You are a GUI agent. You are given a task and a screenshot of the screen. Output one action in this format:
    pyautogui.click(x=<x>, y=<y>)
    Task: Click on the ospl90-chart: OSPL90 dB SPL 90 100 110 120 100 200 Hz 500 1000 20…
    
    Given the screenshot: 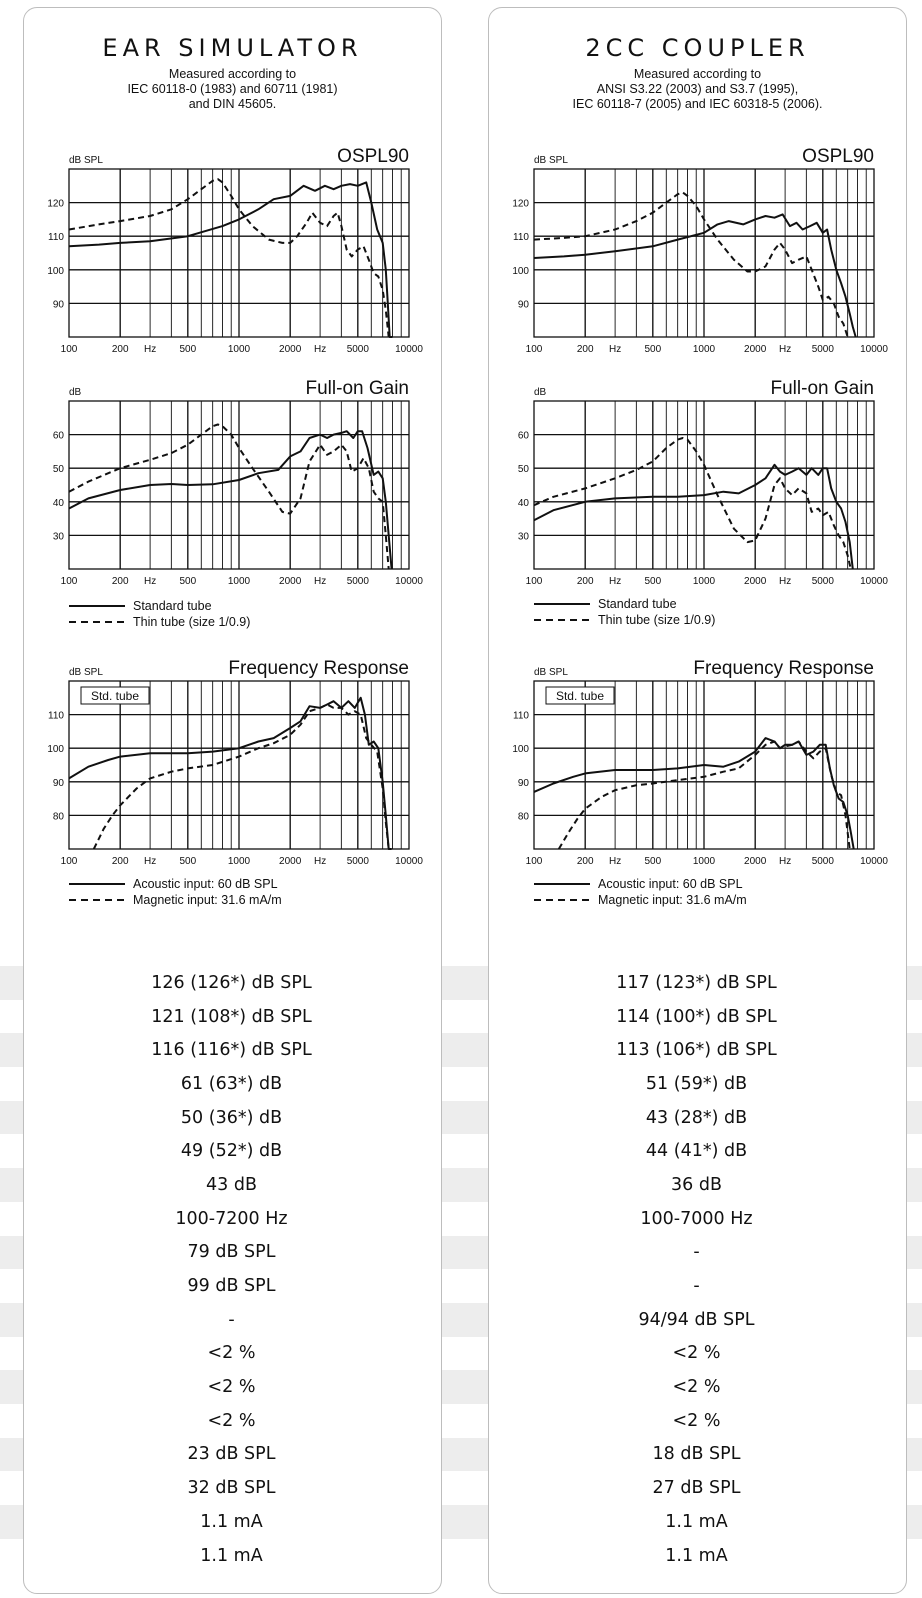 What is the action you would take?
    pyautogui.click(x=700, y=250)
    